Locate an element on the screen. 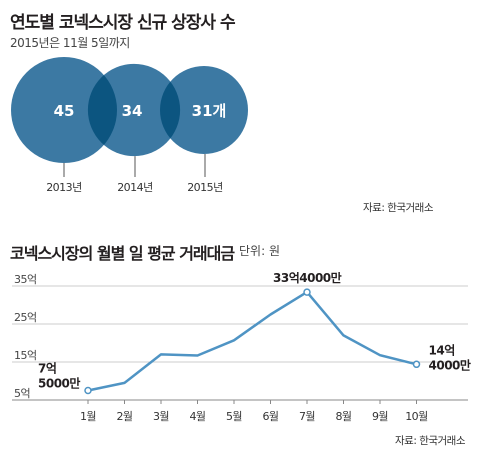 This screenshot has width=480, height=449. x-tick-label: 9월 is located at coordinates (380, 416).